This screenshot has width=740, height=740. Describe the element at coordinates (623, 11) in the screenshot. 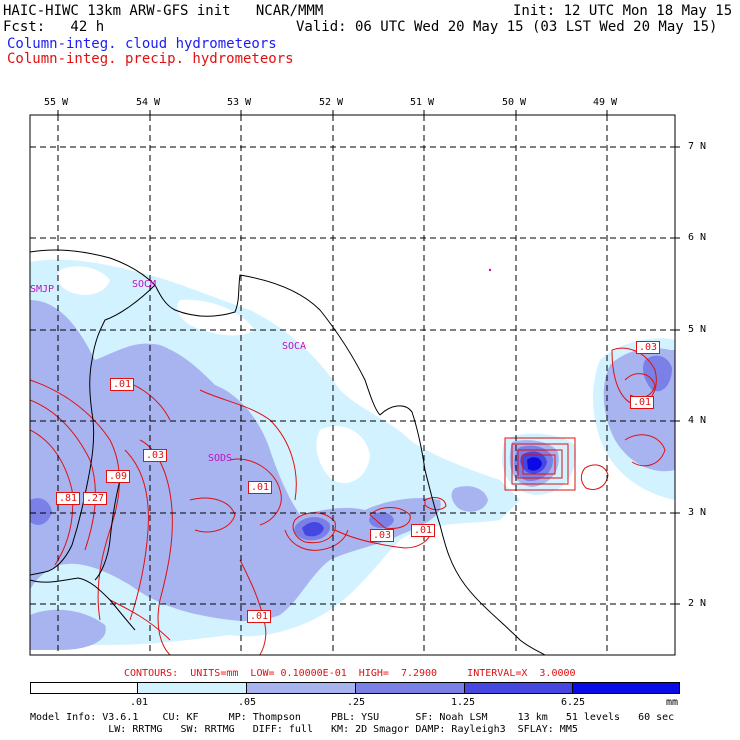

I see `init-time: Init: 12 UTC Mon 18 May 15` at that location.